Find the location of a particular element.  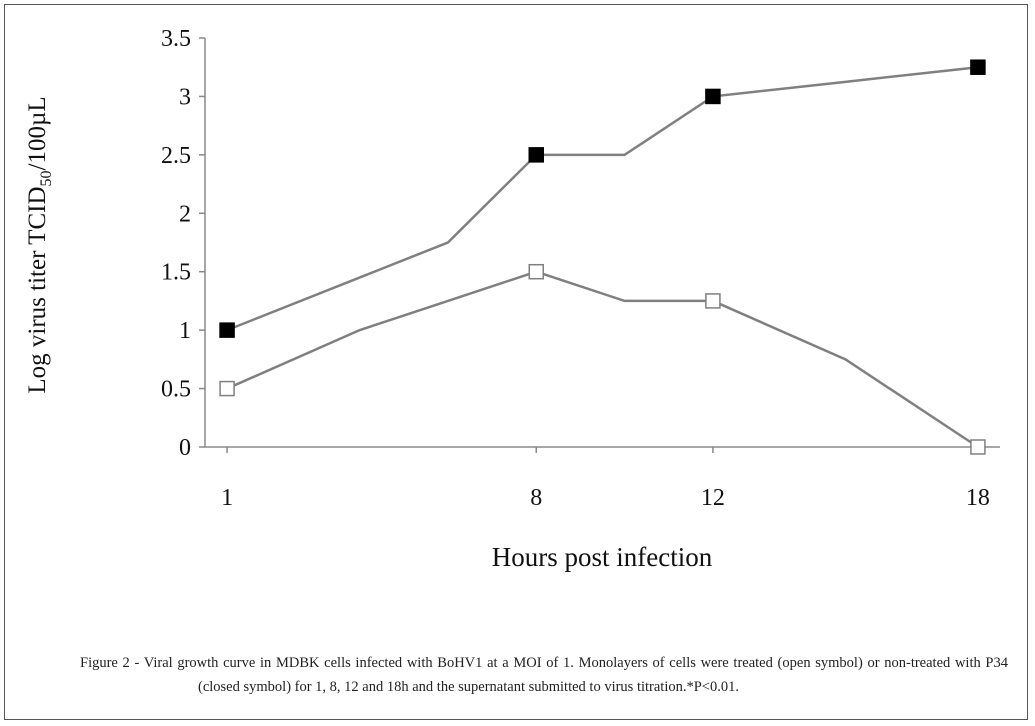

x-tick-label: 8 is located at coordinates (536, 498).